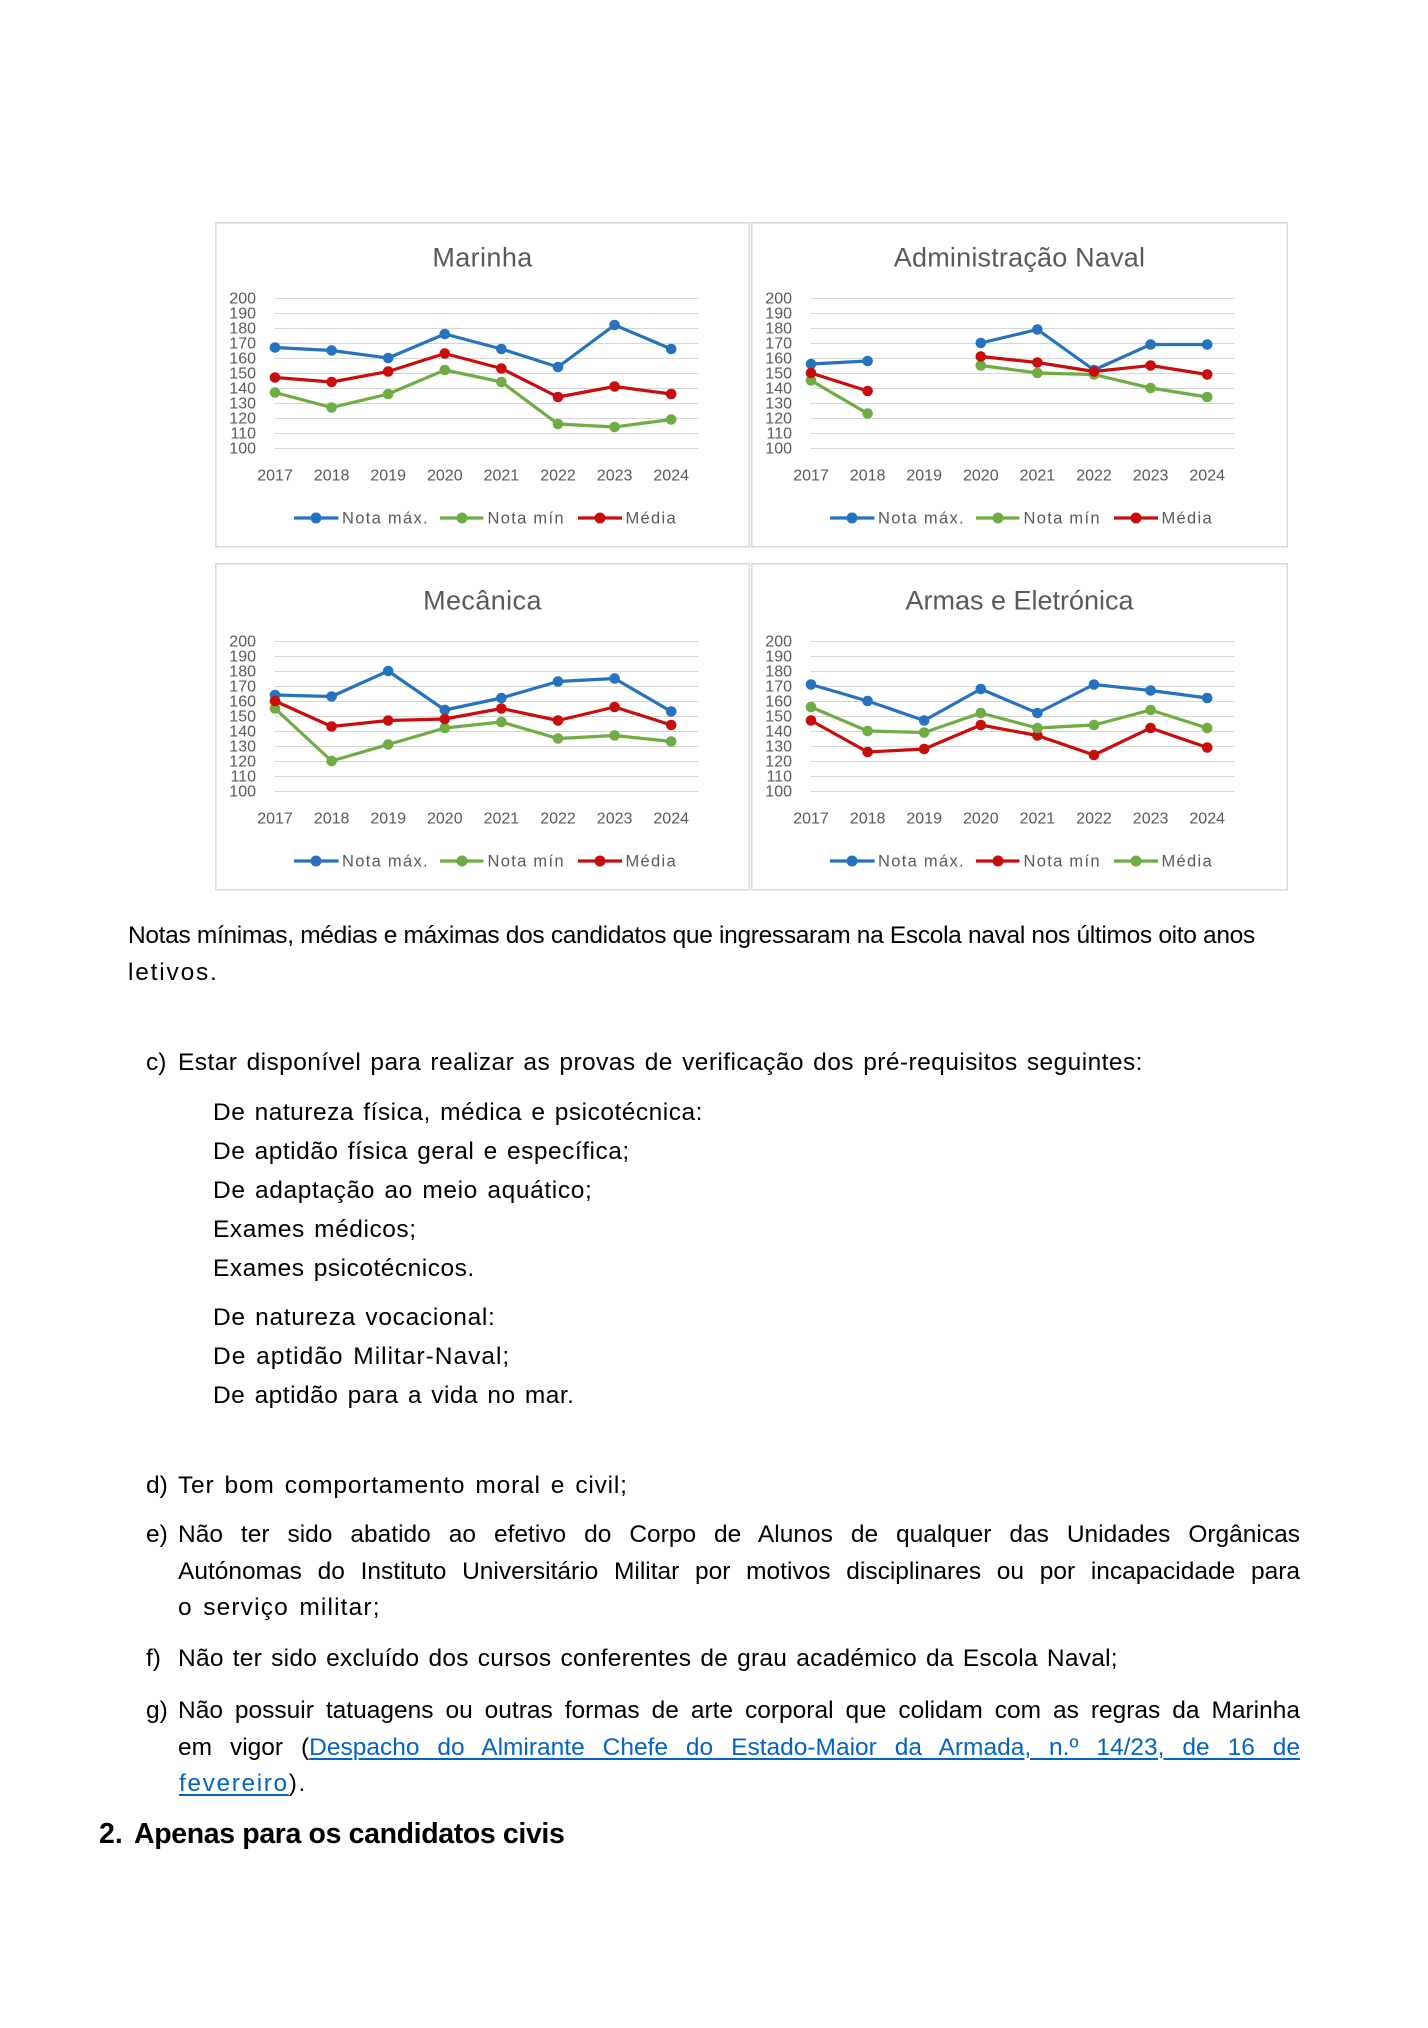  I want to click on svg-text: Marinha, so click(482, 258).